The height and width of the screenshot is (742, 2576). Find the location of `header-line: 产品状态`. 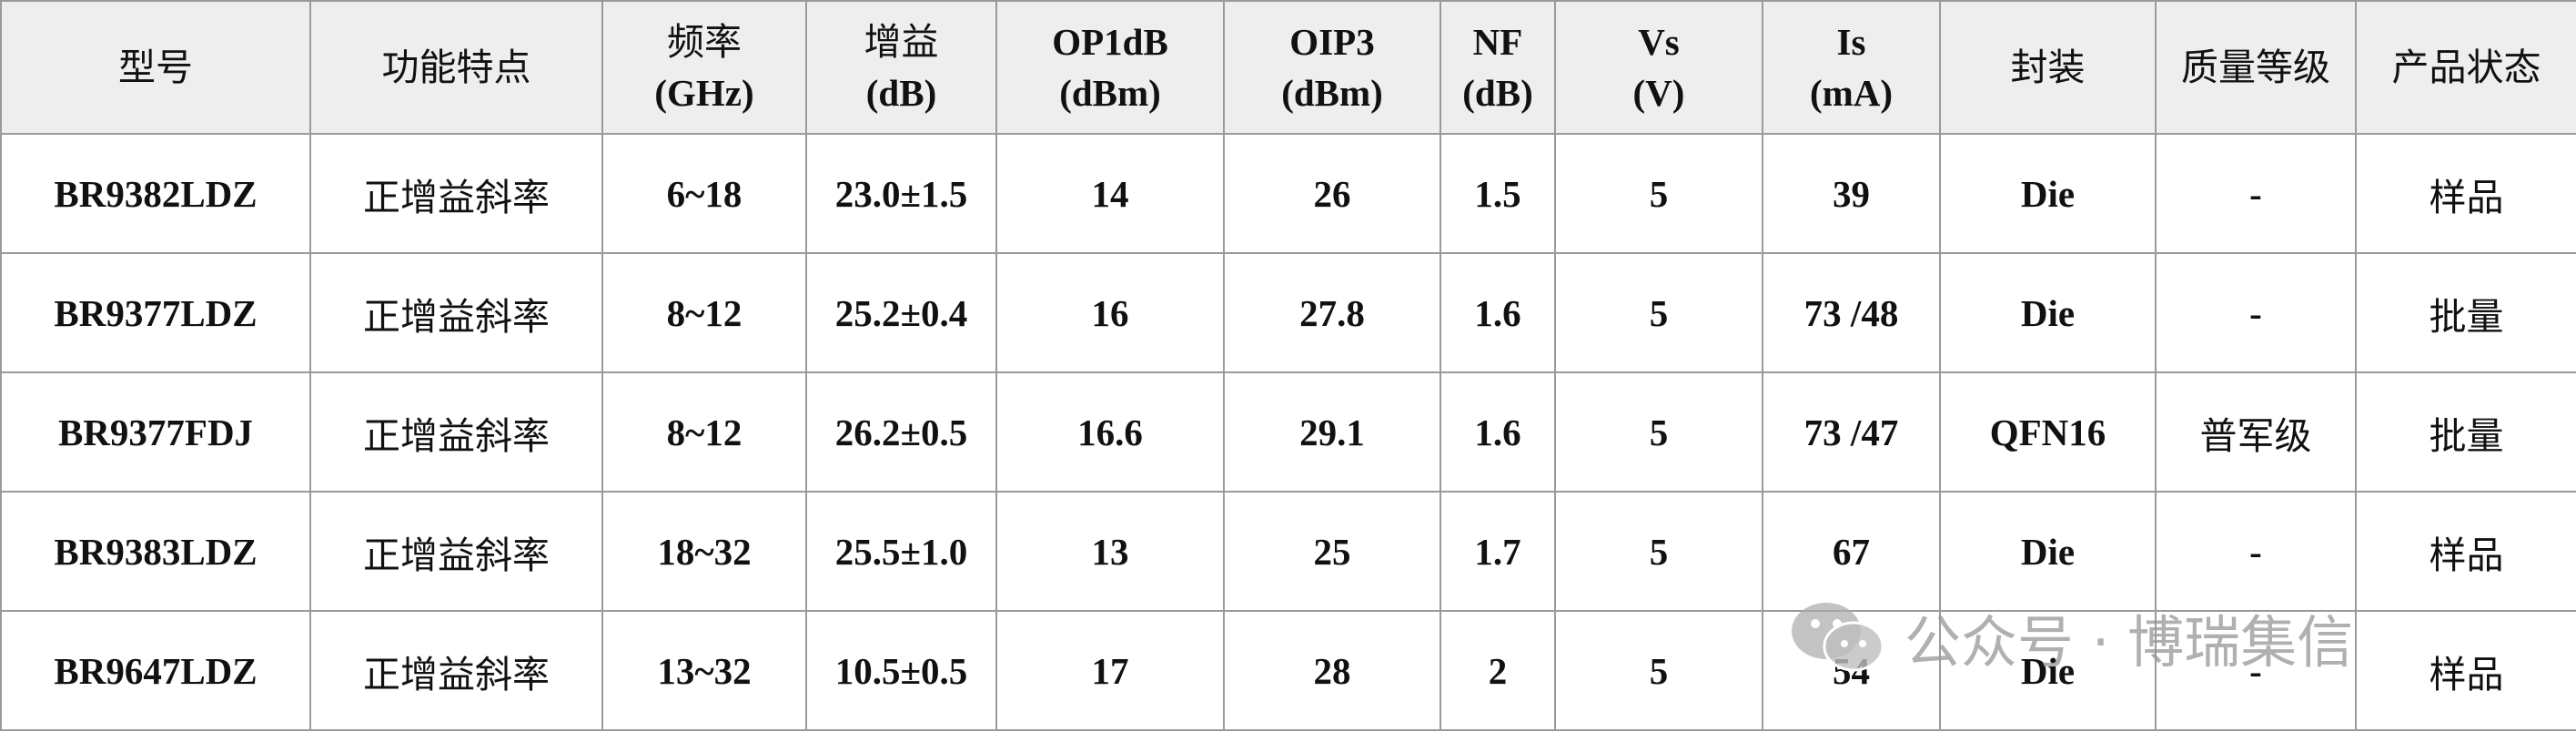

header-line: 产品状态 is located at coordinates (2466, 67).